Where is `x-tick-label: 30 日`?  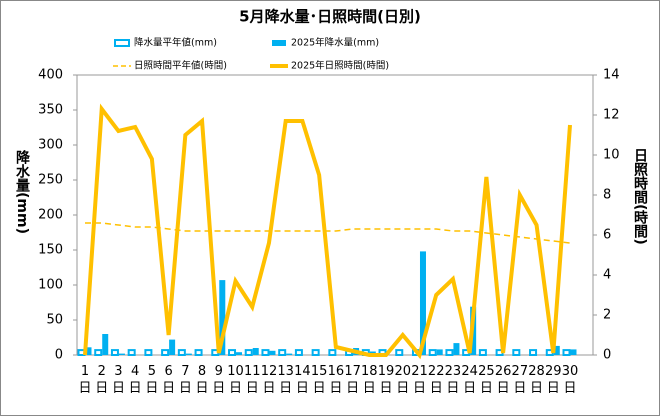 x-tick-label: 30 日 is located at coordinates (570, 380).